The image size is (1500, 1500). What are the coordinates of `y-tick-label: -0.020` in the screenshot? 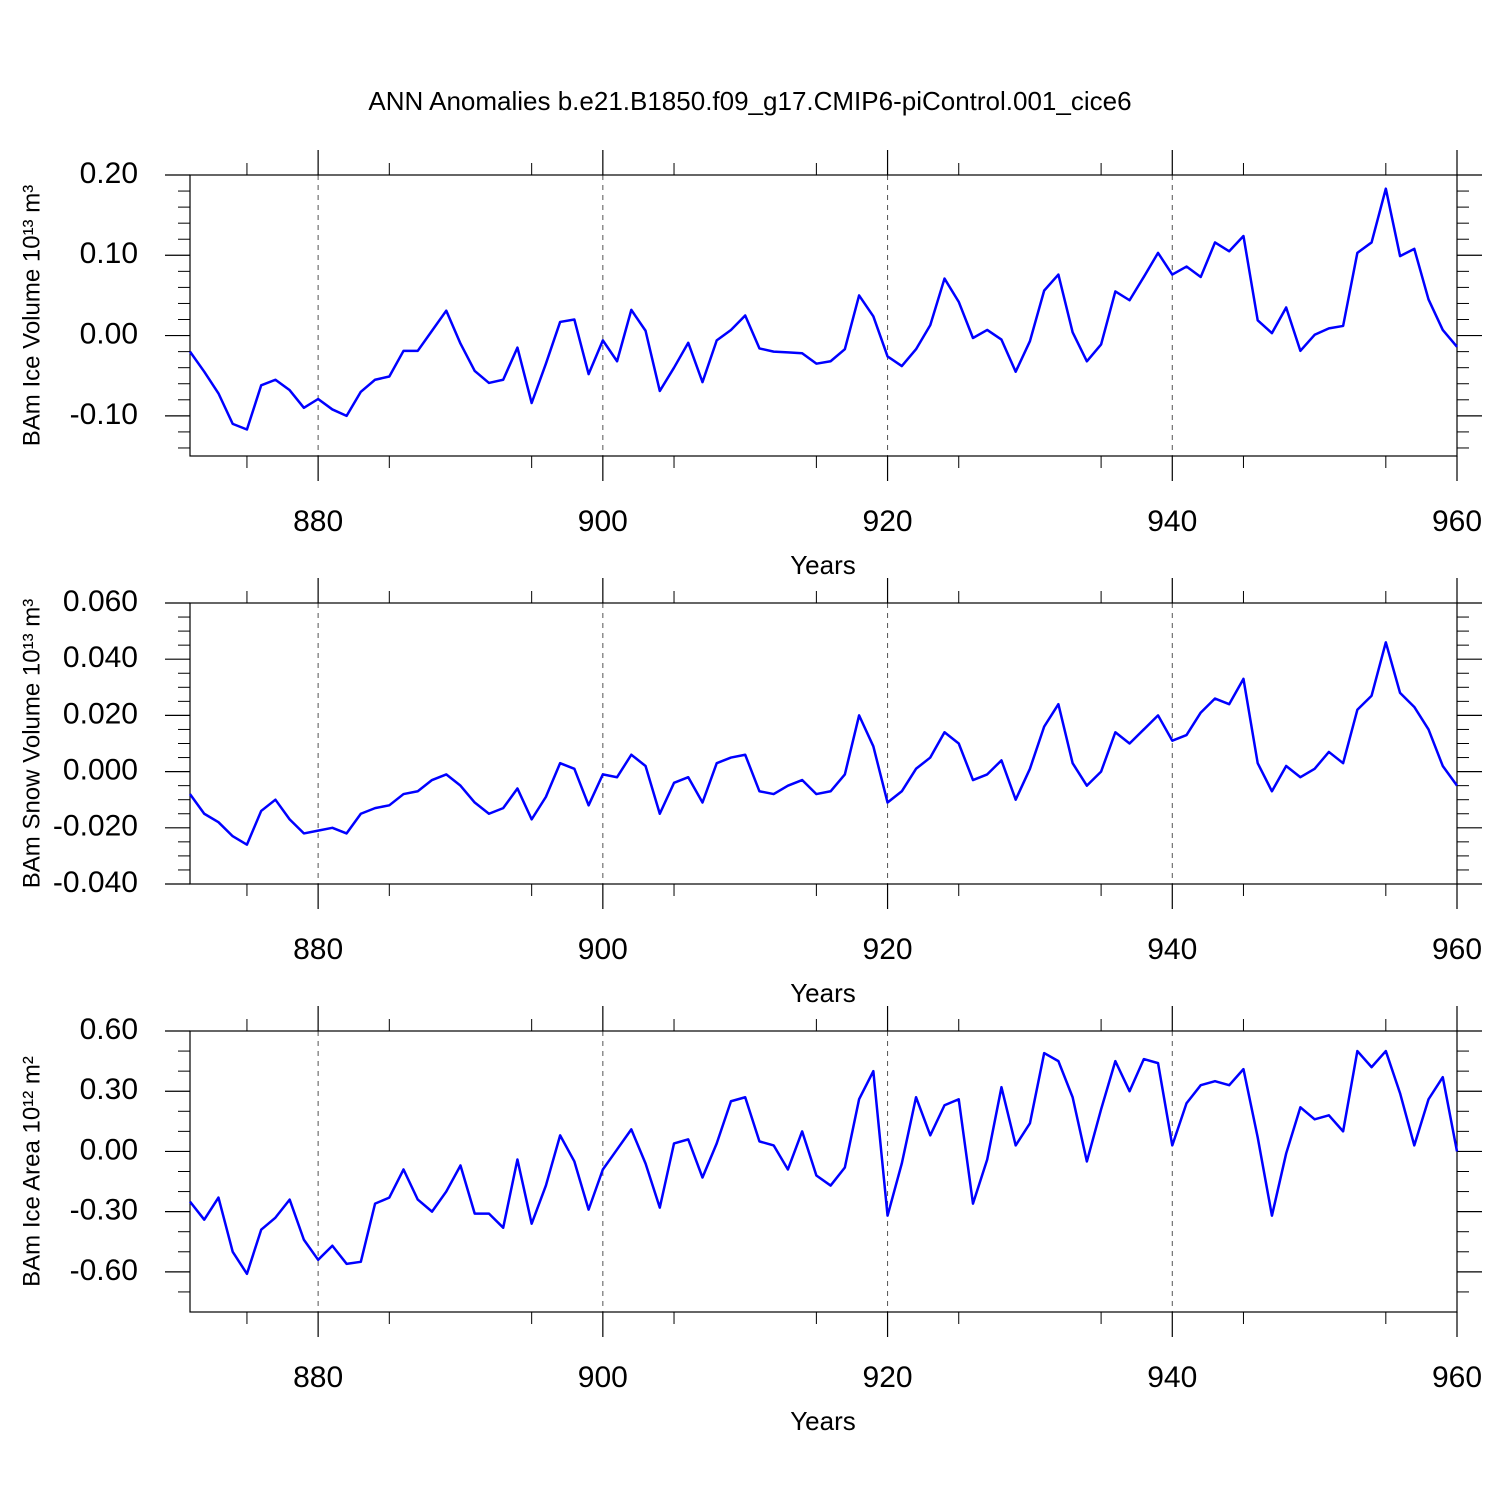 It's located at (95, 826).